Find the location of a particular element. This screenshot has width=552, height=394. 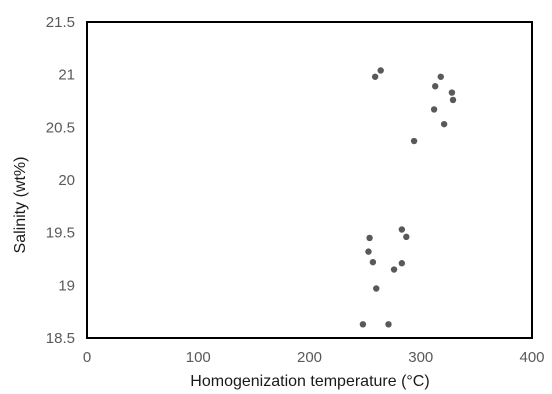

y-tick-label: 19 is located at coordinates (66, 285).